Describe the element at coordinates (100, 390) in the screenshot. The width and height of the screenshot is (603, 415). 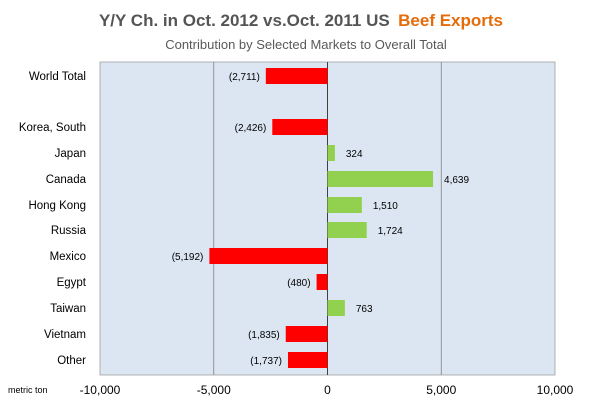
I see `x-tick-label-0: -10,000` at that location.